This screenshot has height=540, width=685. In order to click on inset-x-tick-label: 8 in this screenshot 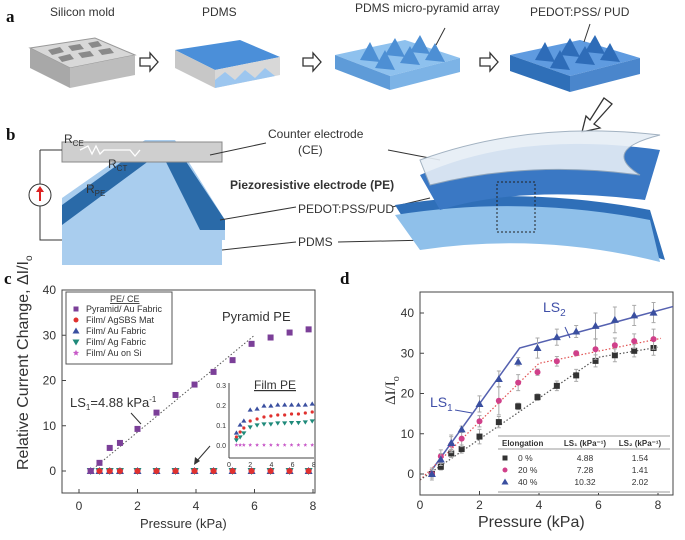, I will do `click(314, 465)`.